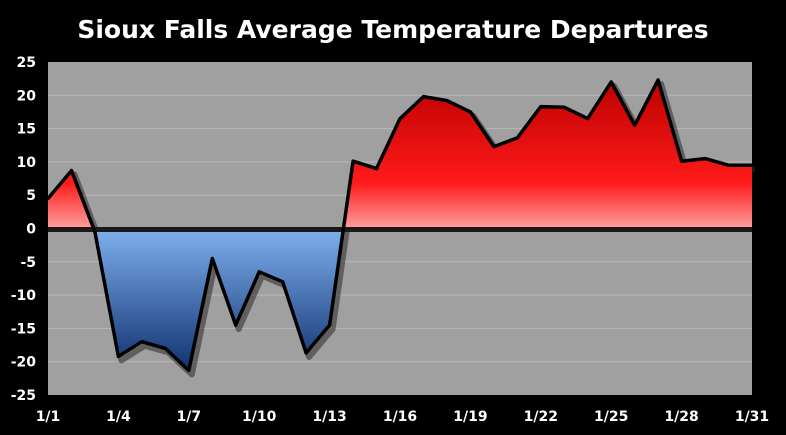 This screenshot has height=435, width=786. Describe the element at coordinates (31, 196) in the screenshot. I see `y-tick-label: 5` at that location.